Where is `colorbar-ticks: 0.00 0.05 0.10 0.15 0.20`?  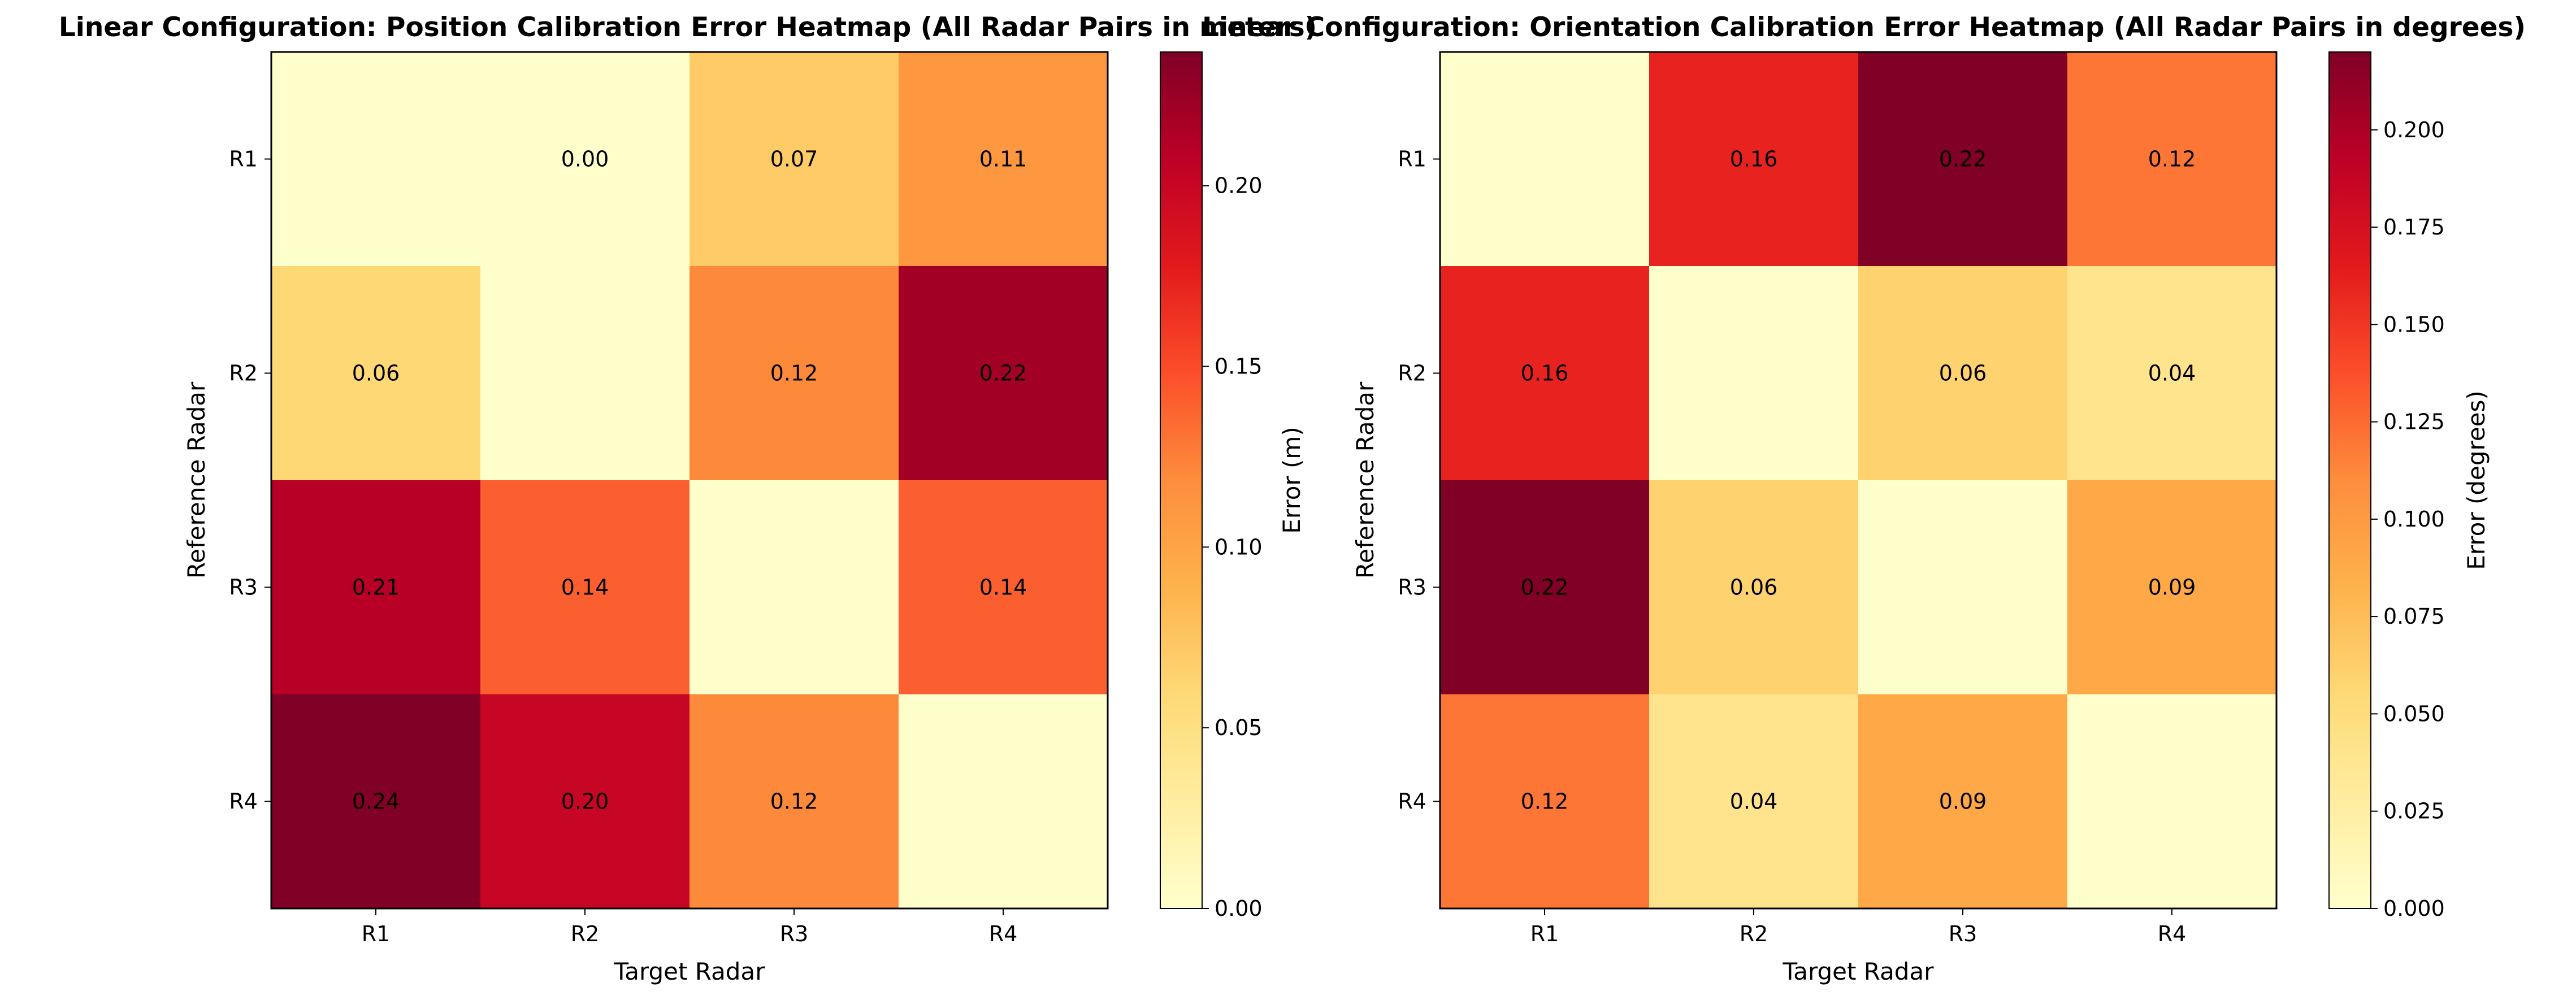
colorbar-ticks: 0.00 0.05 0.10 0.15 0.20 is located at coordinates (1232, 547).